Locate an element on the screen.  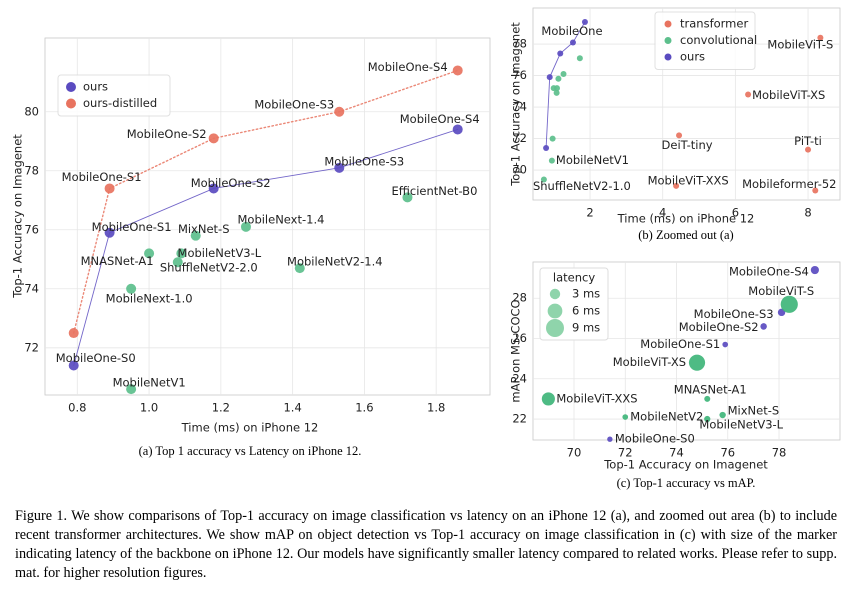
point-label: MobileNetV3-L is located at coordinates (220, 253).